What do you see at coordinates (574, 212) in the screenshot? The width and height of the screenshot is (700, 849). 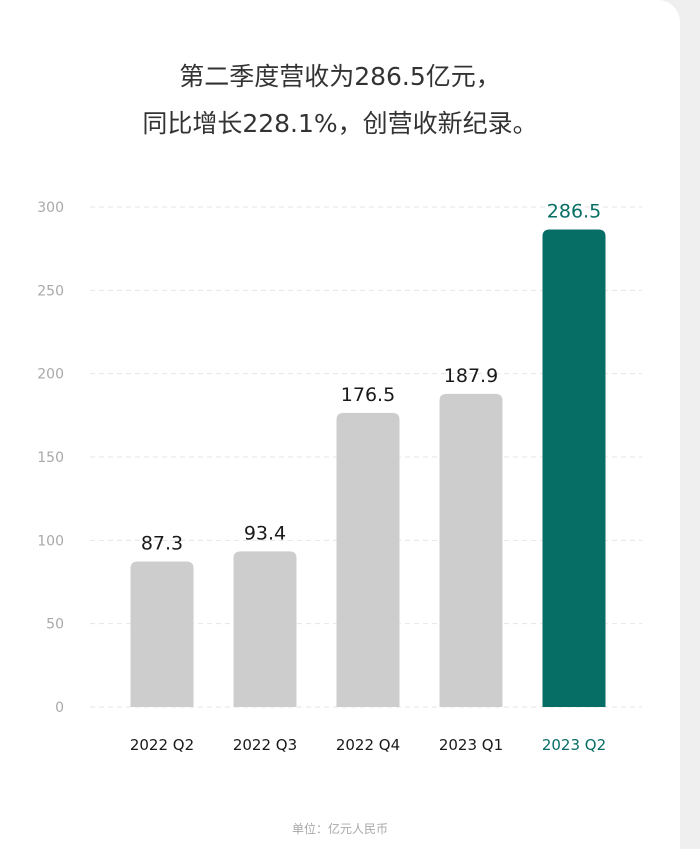 I see `data-label-2023-Q2: 286.5` at bounding box center [574, 212].